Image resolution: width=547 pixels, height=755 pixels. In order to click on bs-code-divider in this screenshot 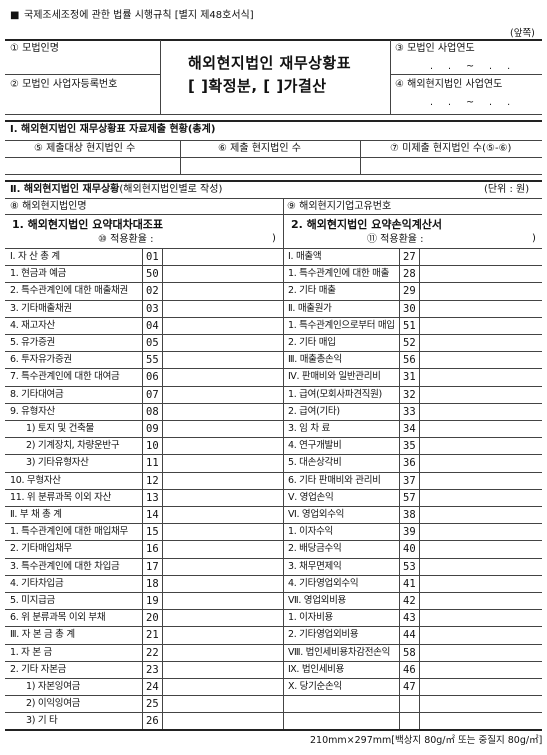, I will do `click(142, 489)`.